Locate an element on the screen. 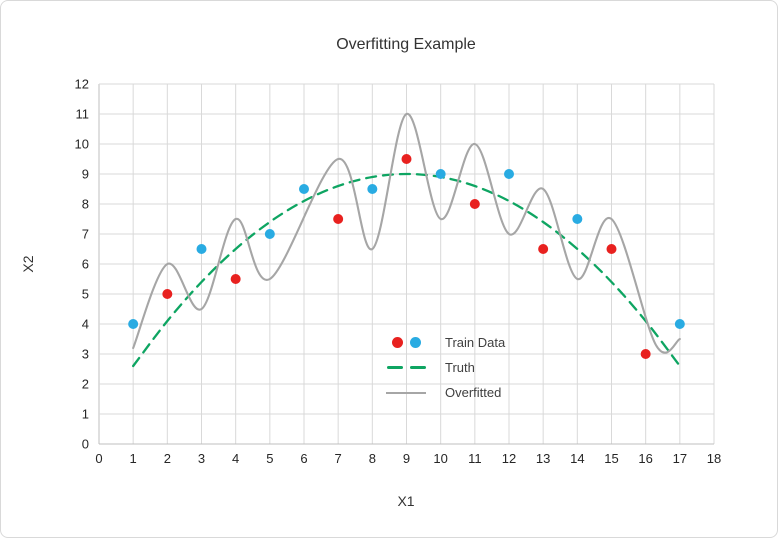 The image size is (778, 538). overfitted-marker is located at coordinates (406, 392).